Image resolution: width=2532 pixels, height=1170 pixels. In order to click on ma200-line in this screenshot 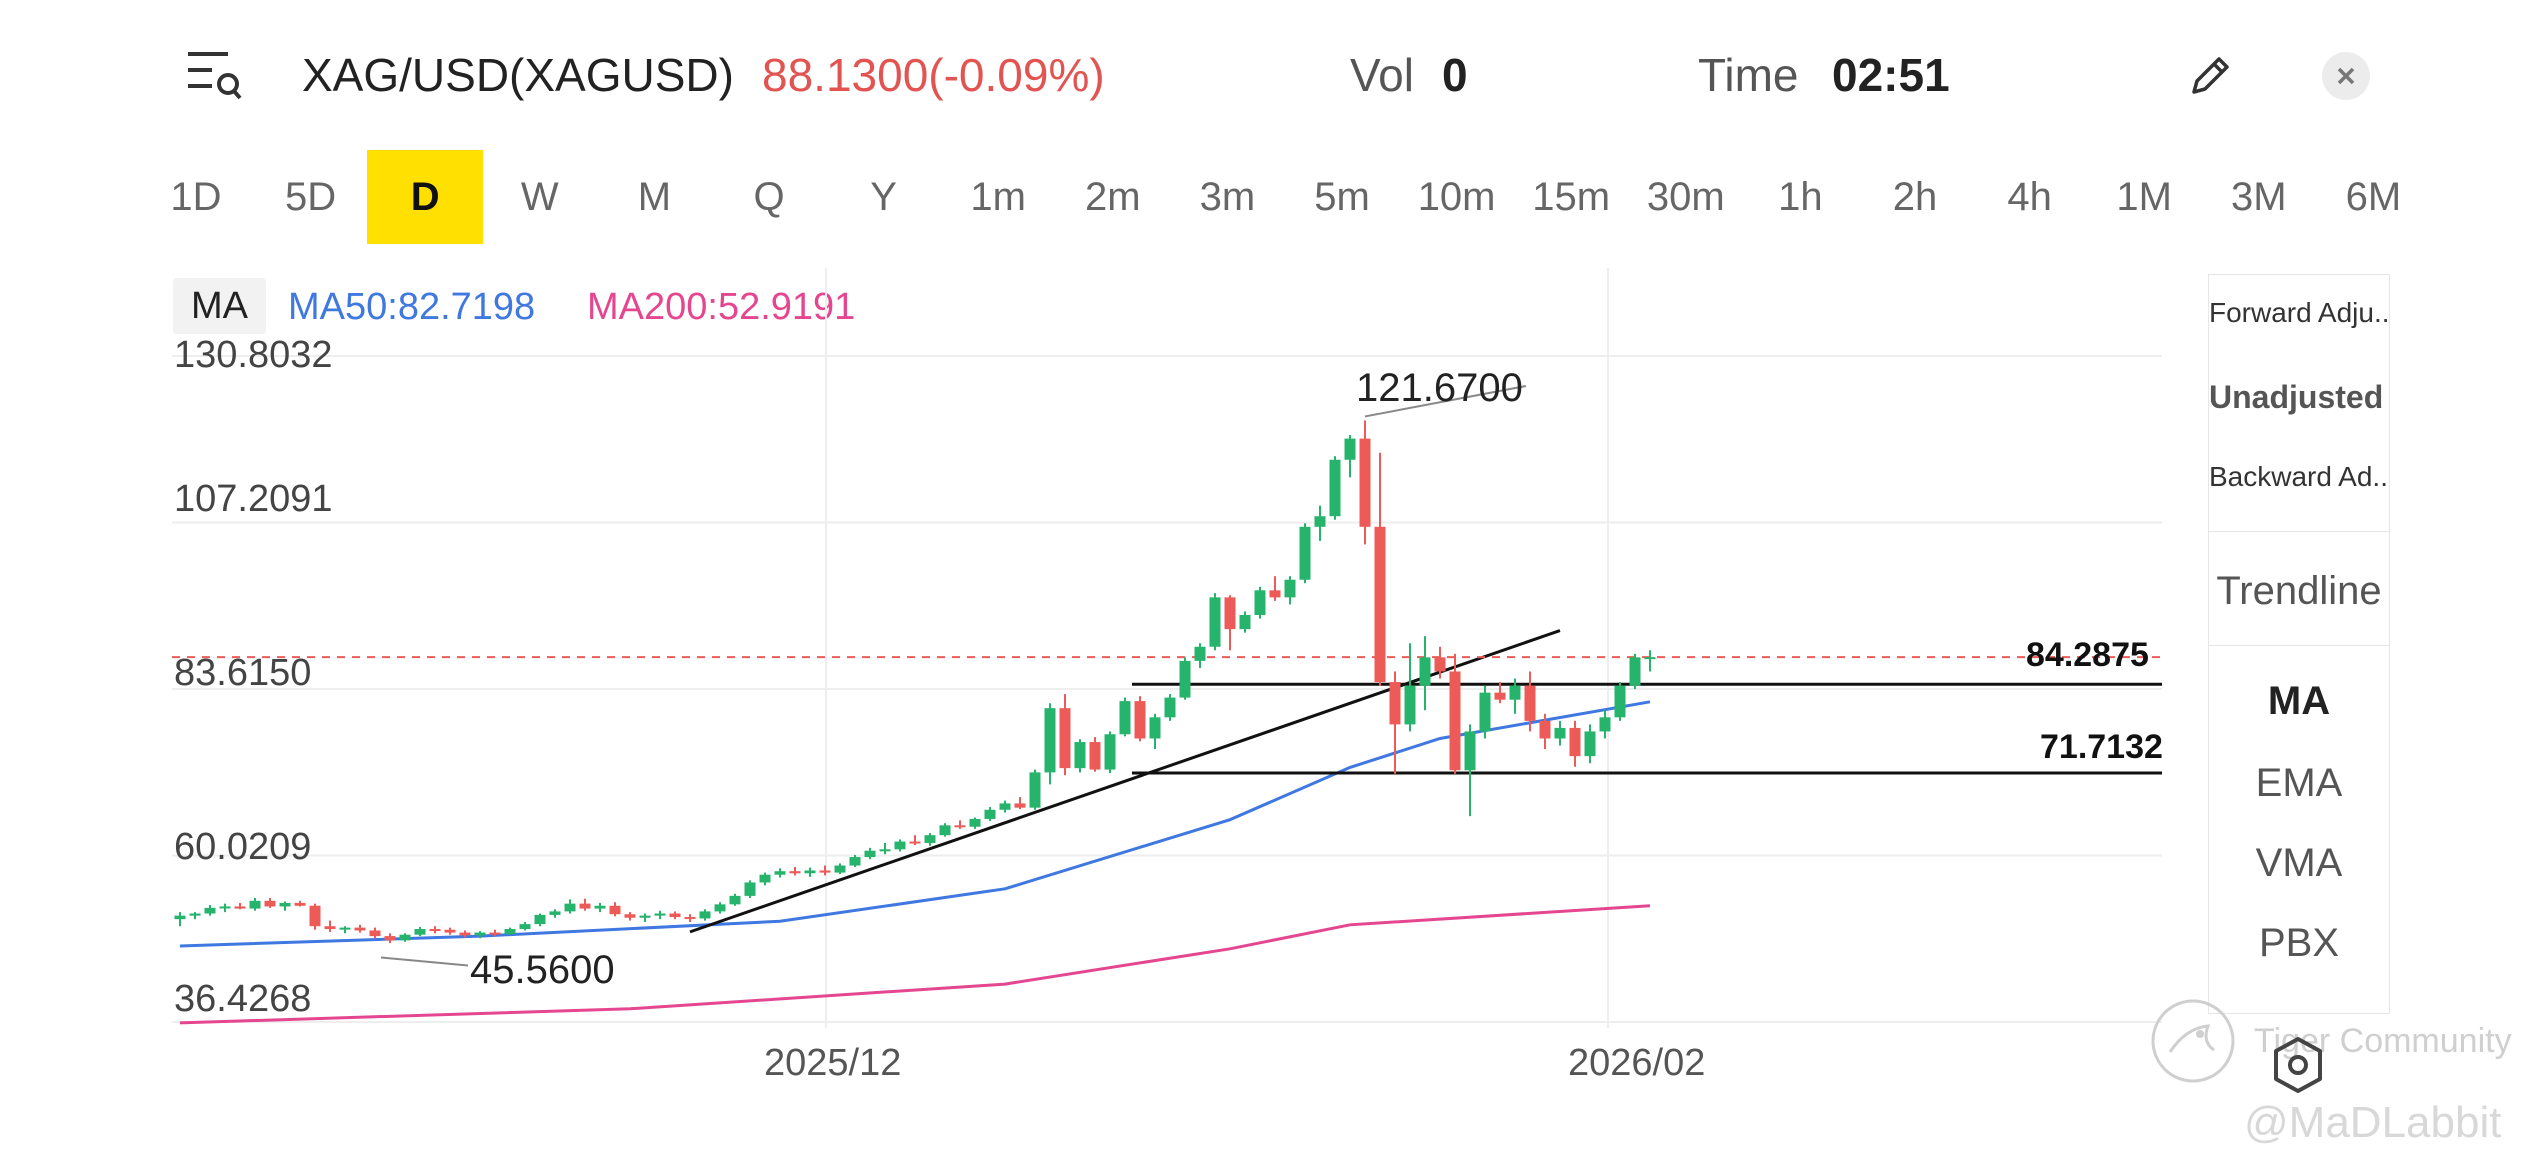, I will do `click(915, 964)`.